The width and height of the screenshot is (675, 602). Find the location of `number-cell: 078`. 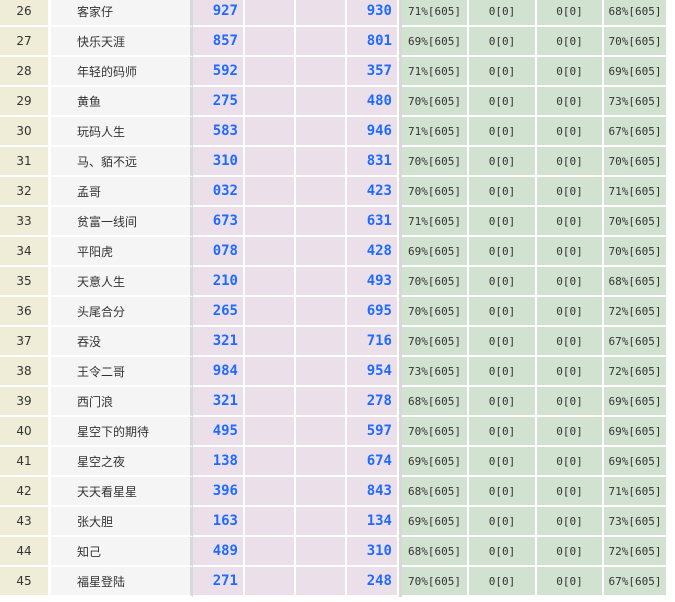

number-cell: 078 is located at coordinates (219, 252).